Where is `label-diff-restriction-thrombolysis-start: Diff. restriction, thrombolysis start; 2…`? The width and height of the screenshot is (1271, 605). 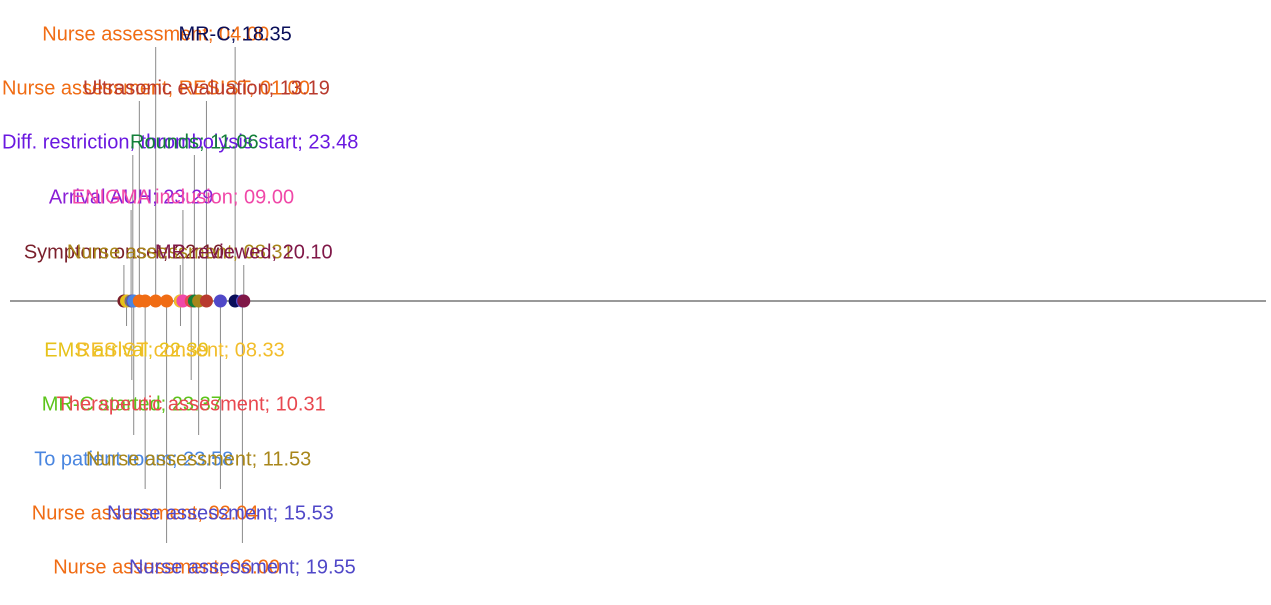
label-diff-restriction-thrombolysis-start: Diff. restriction, thrombolysis start; 2… is located at coordinates (180, 142).